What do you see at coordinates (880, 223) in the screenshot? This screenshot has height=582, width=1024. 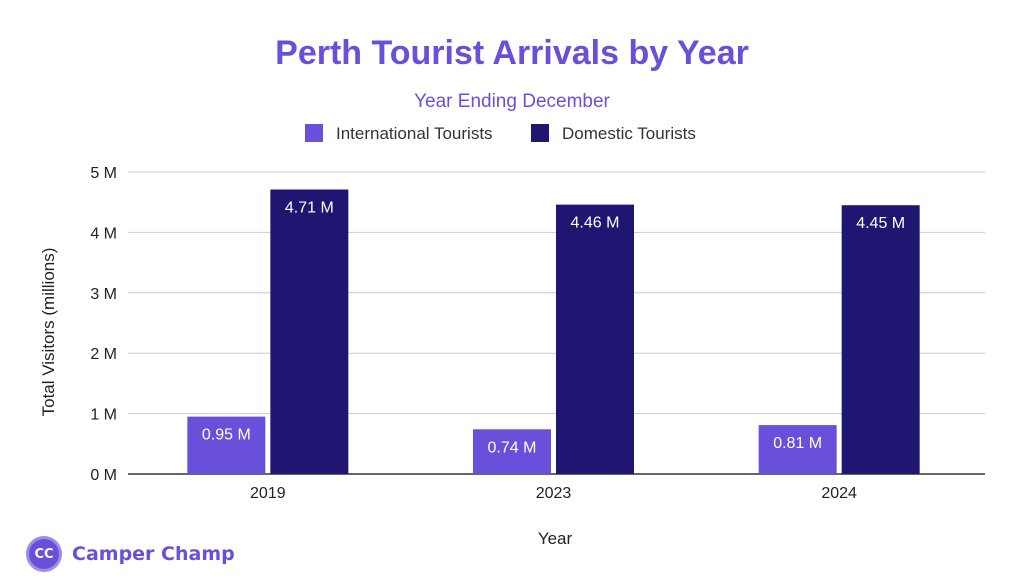 I see `data-label-2024-1: 4.45 M` at bounding box center [880, 223].